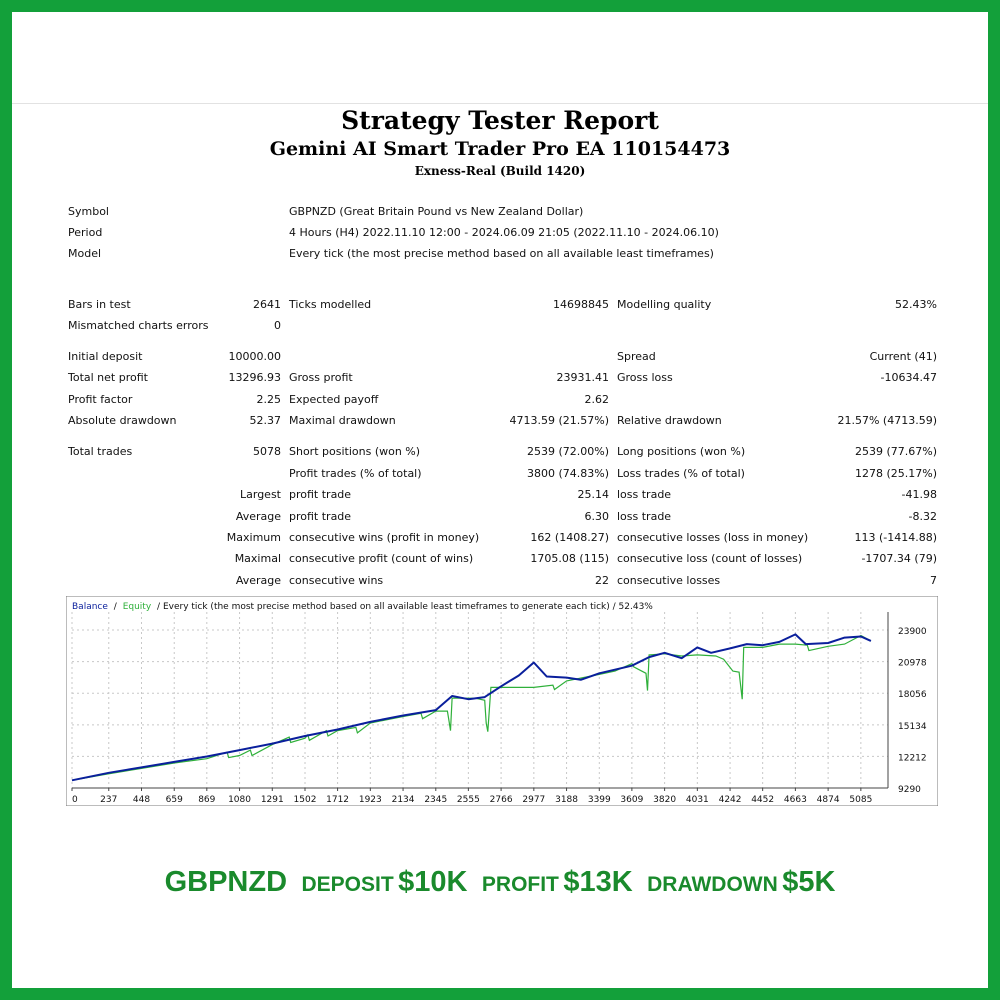  What do you see at coordinates (669, 420) in the screenshot?
I see `reldd-label: Relative drawdown` at bounding box center [669, 420].